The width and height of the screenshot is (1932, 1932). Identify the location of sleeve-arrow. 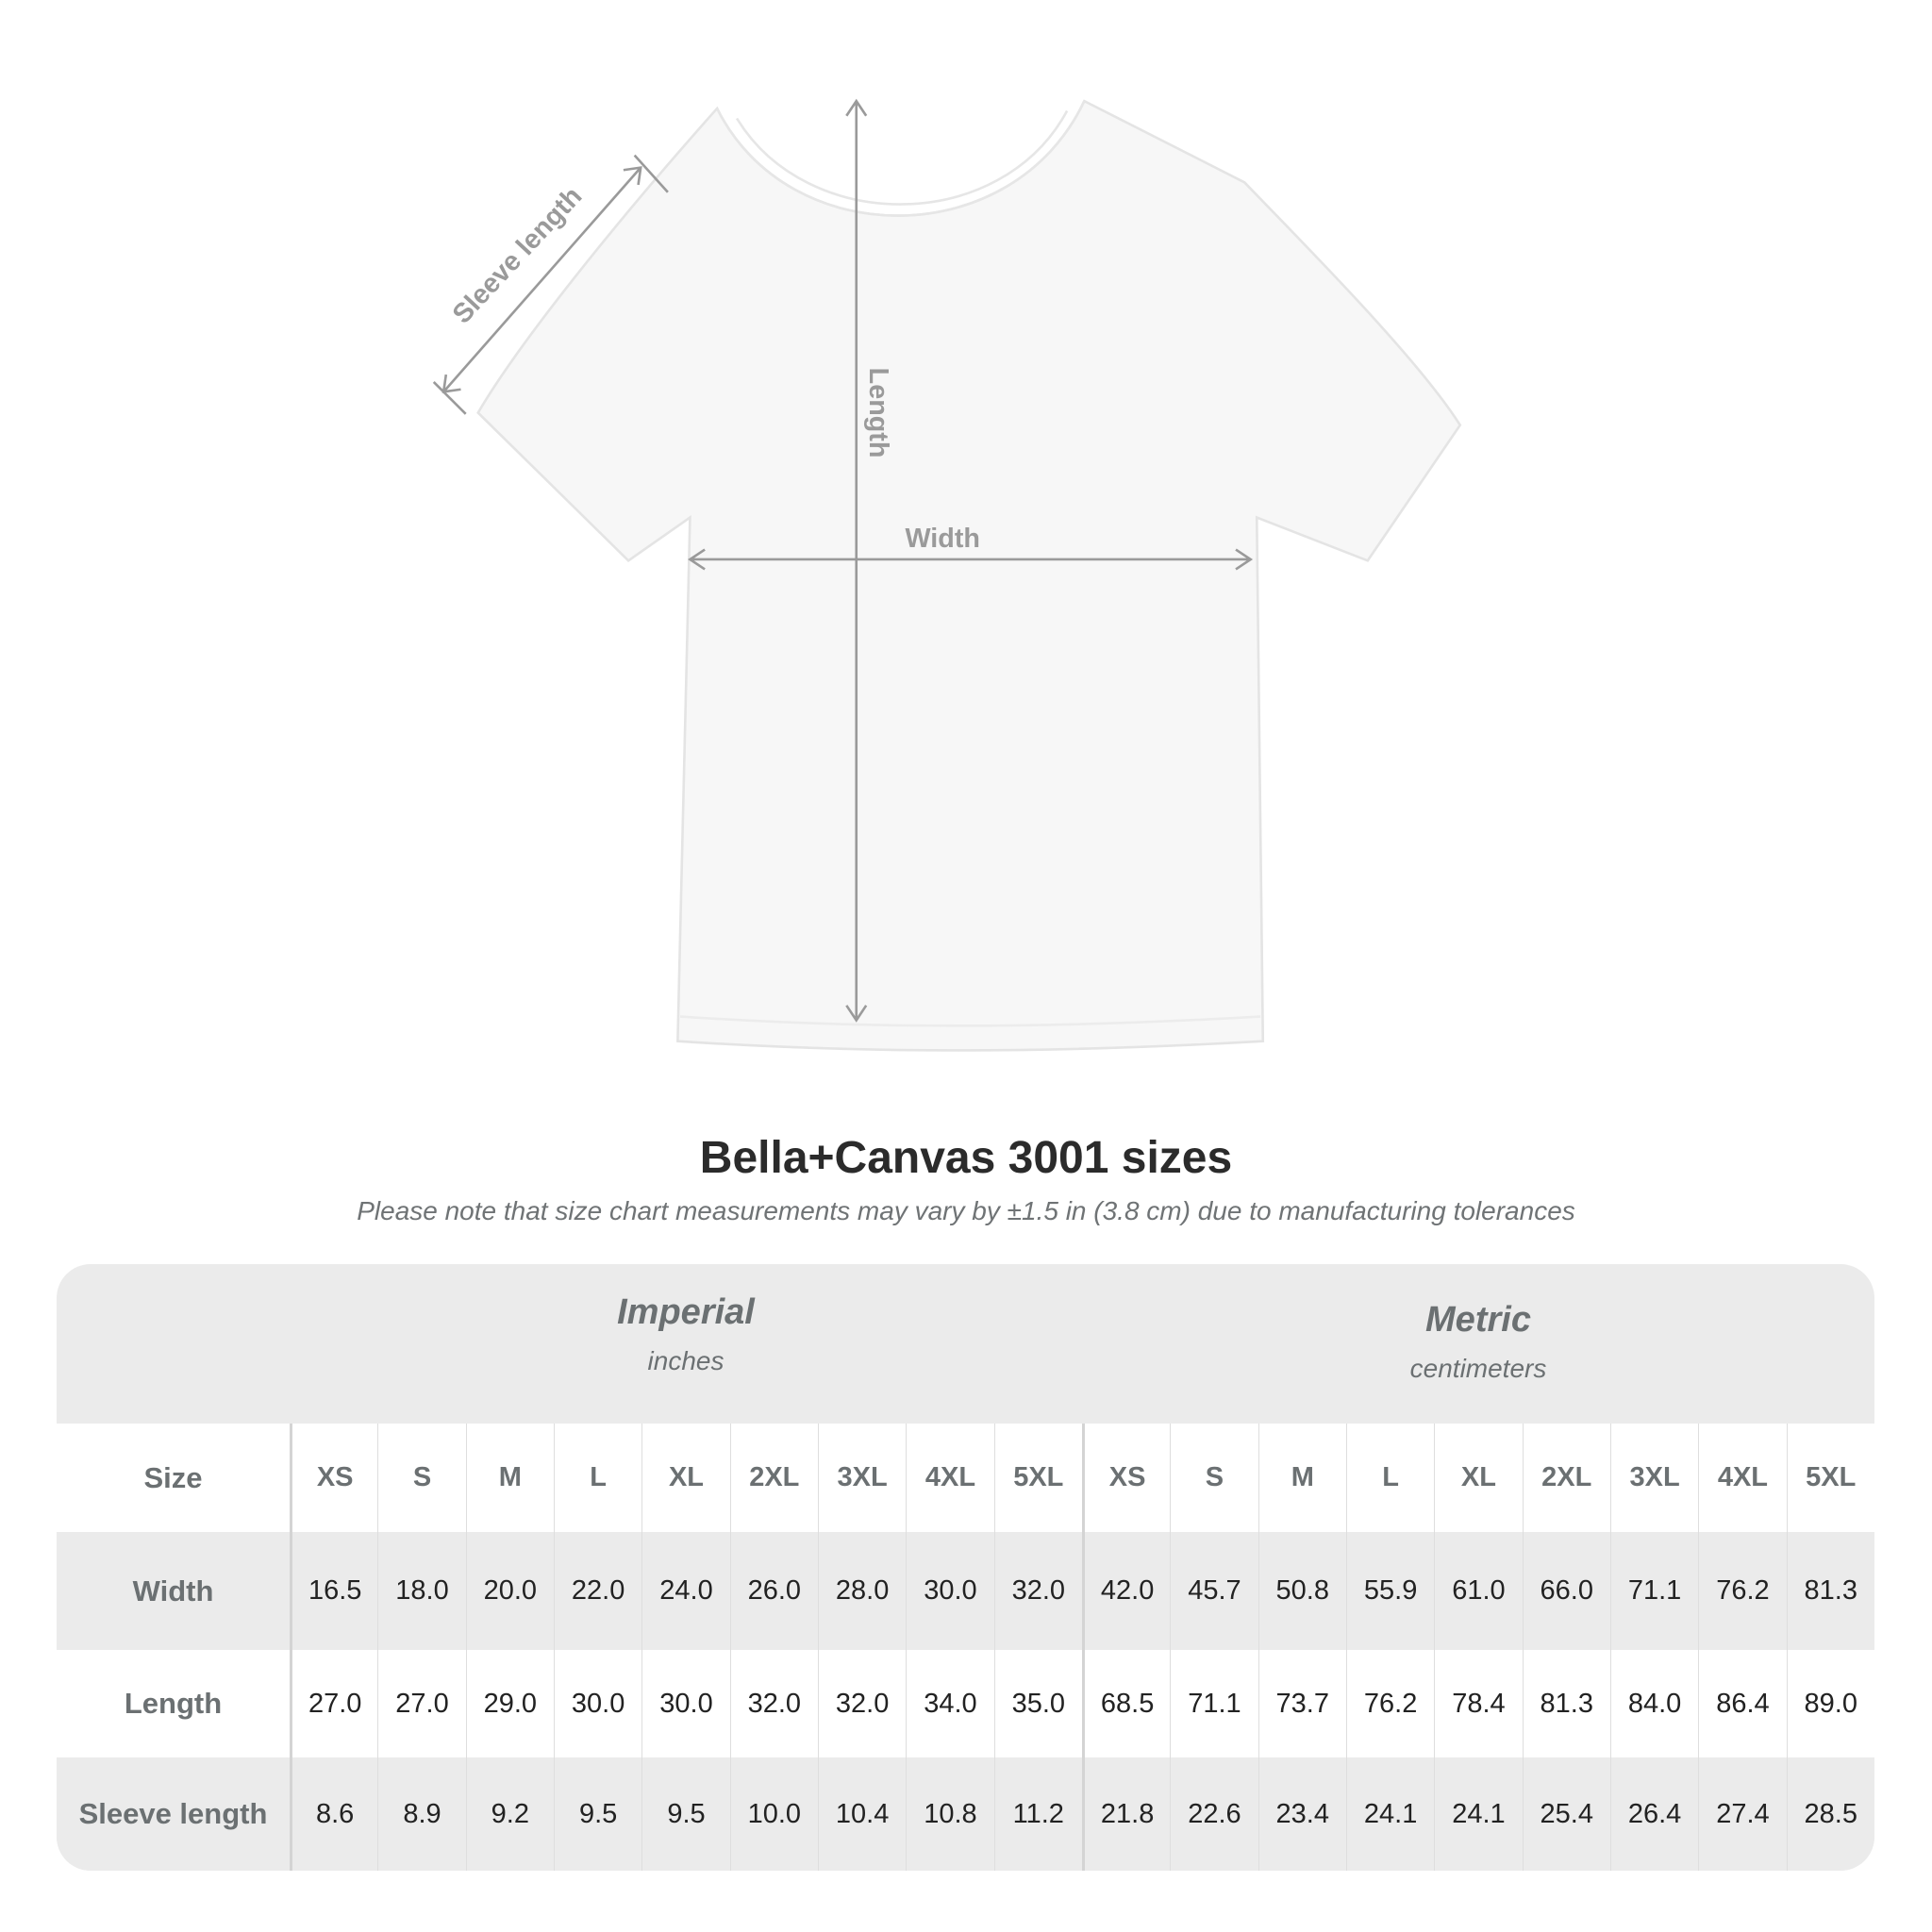
(550, 285).